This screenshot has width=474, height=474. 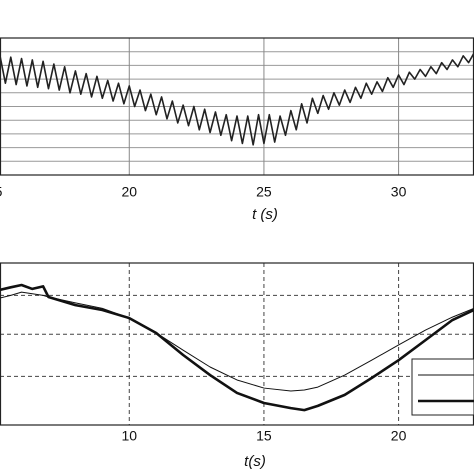 What do you see at coordinates (265, 214) in the screenshot?
I see `x-axis-label: t (s)` at bounding box center [265, 214].